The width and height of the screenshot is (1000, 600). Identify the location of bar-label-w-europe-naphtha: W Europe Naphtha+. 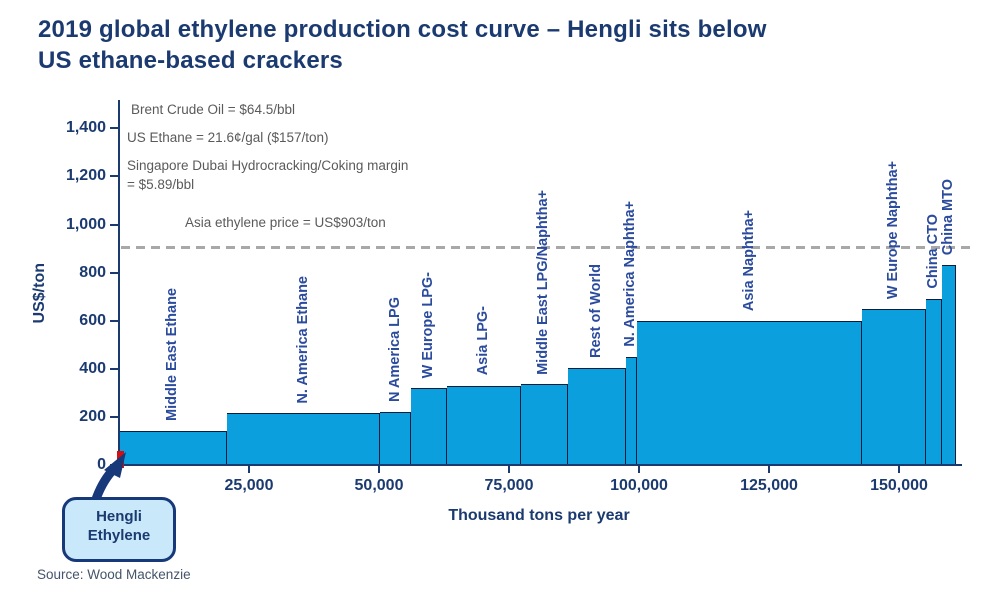
(893, 229).